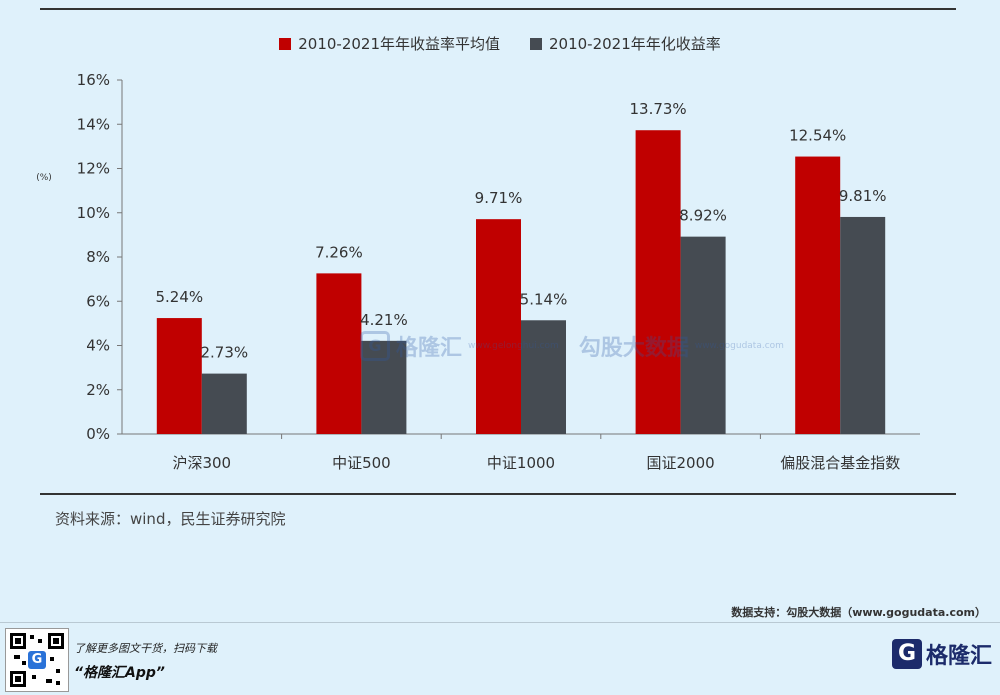 The image size is (1000, 695). I want to click on data-label-series-1: 12.54%, so click(817, 136).